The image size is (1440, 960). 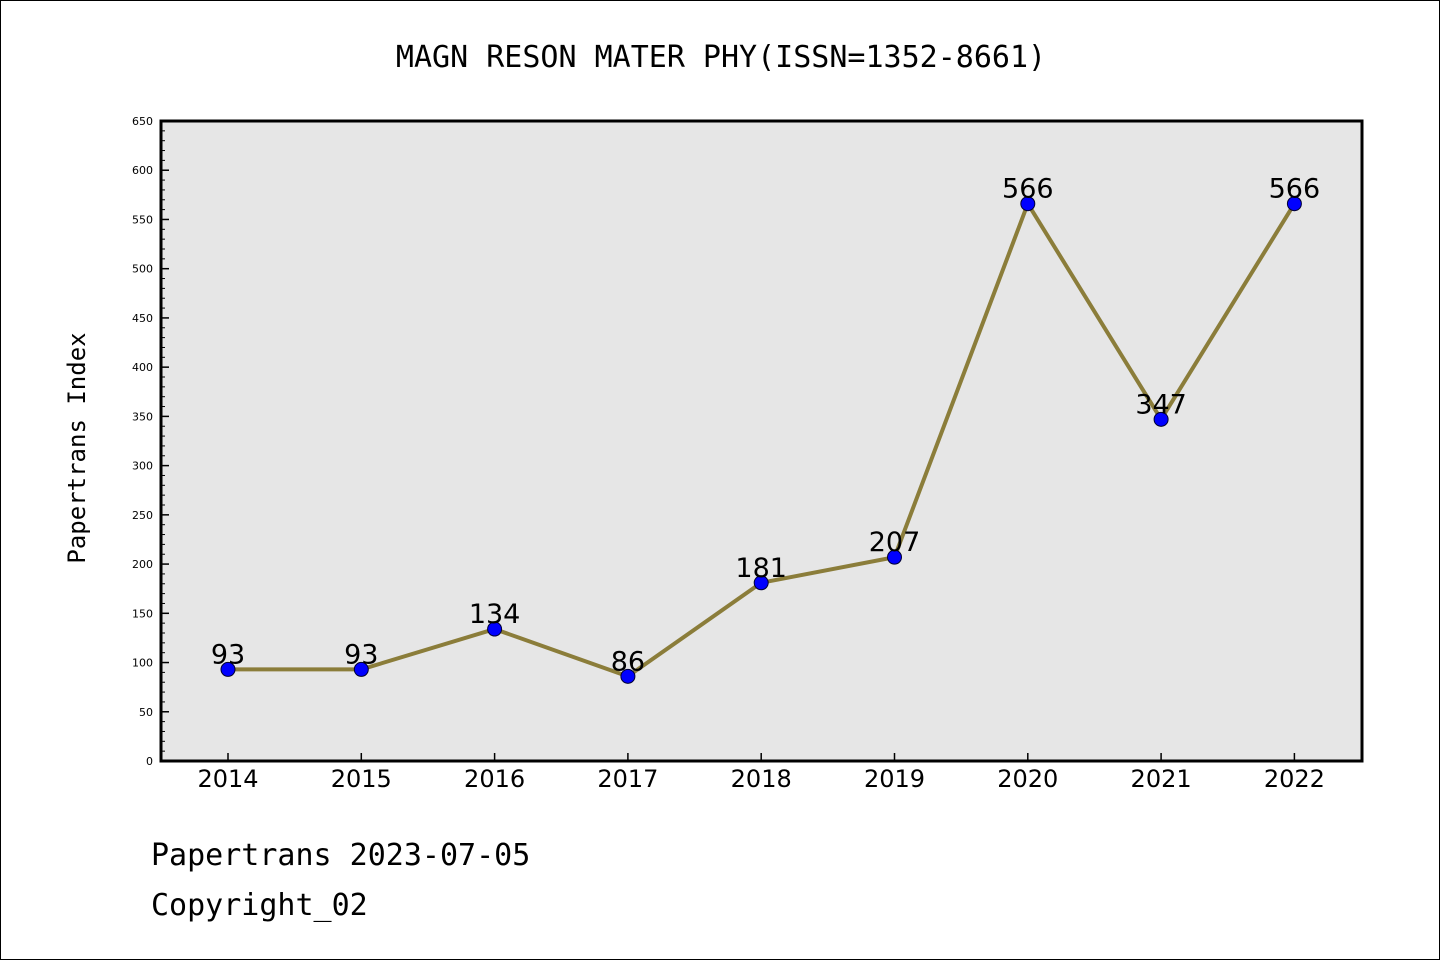 I want to click on x-tick-label: 2019, so click(x=894, y=779).